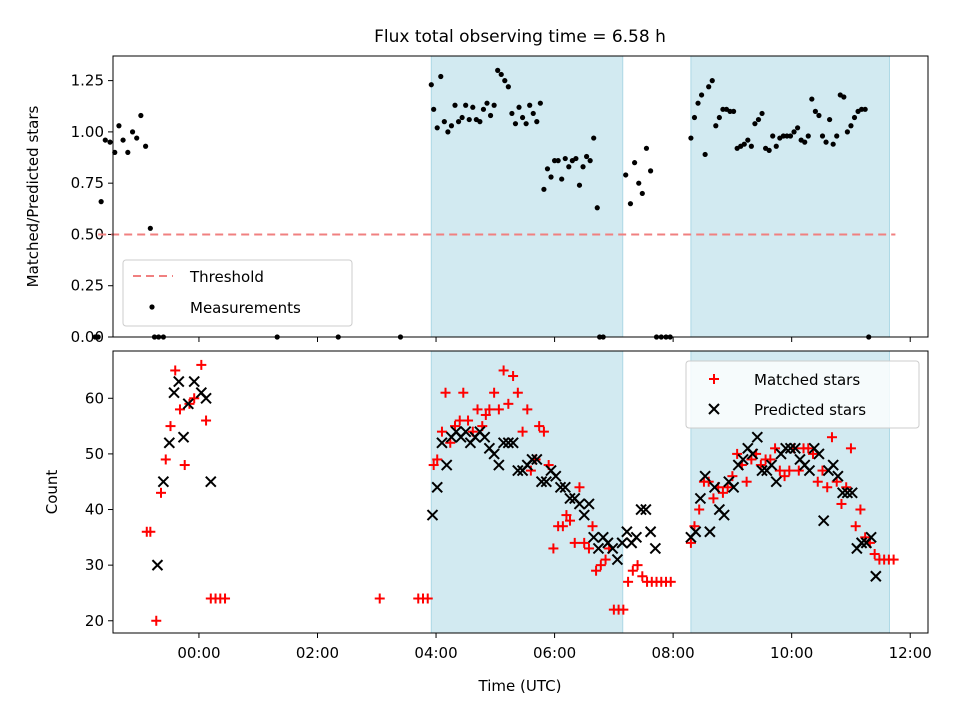 The height and width of the screenshot is (720, 960). What do you see at coordinates (94, 621) in the screenshot?
I see `y-tick-label: 20` at bounding box center [94, 621].